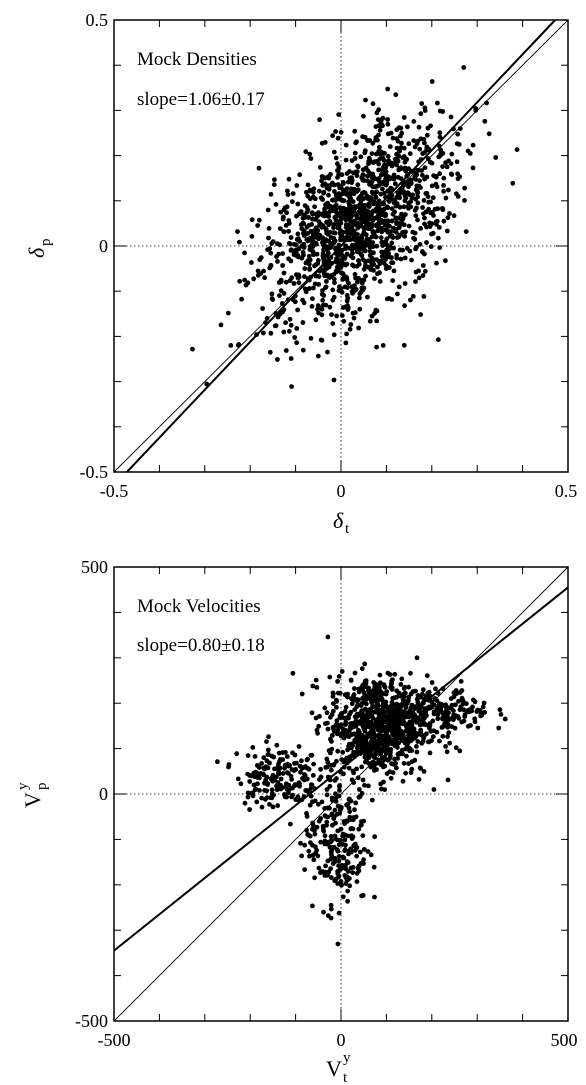  I want to click on velocity-y-tick-zero: 0, so click(103, 794).